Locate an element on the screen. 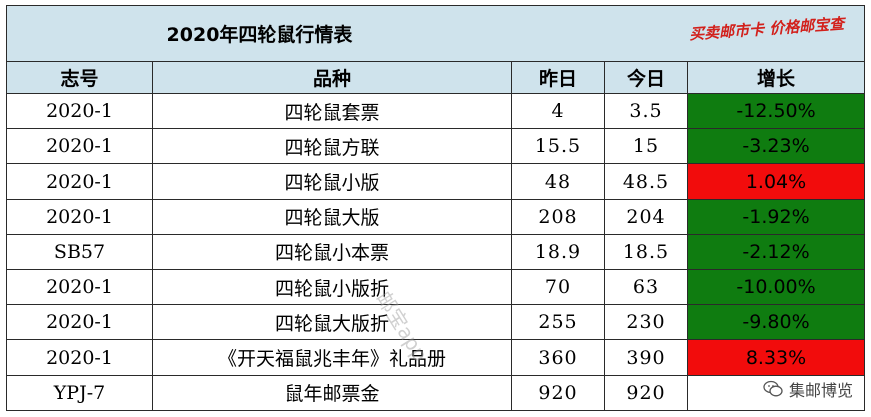  header-change: 增长 is located at coordinates (776, 77).